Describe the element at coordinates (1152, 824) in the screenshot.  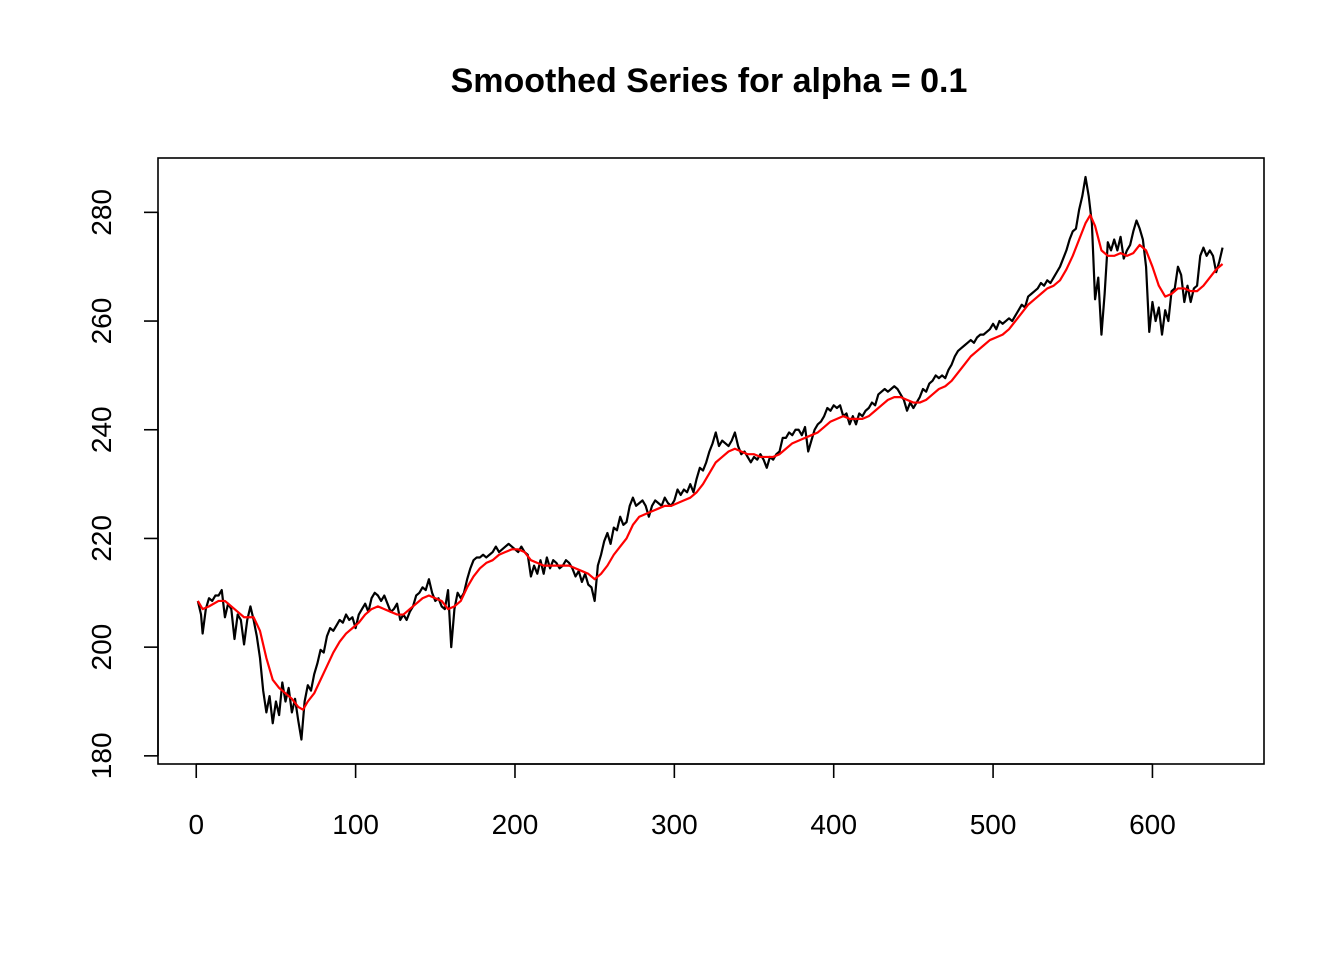
I see `x-tick-label: 600` at that location.